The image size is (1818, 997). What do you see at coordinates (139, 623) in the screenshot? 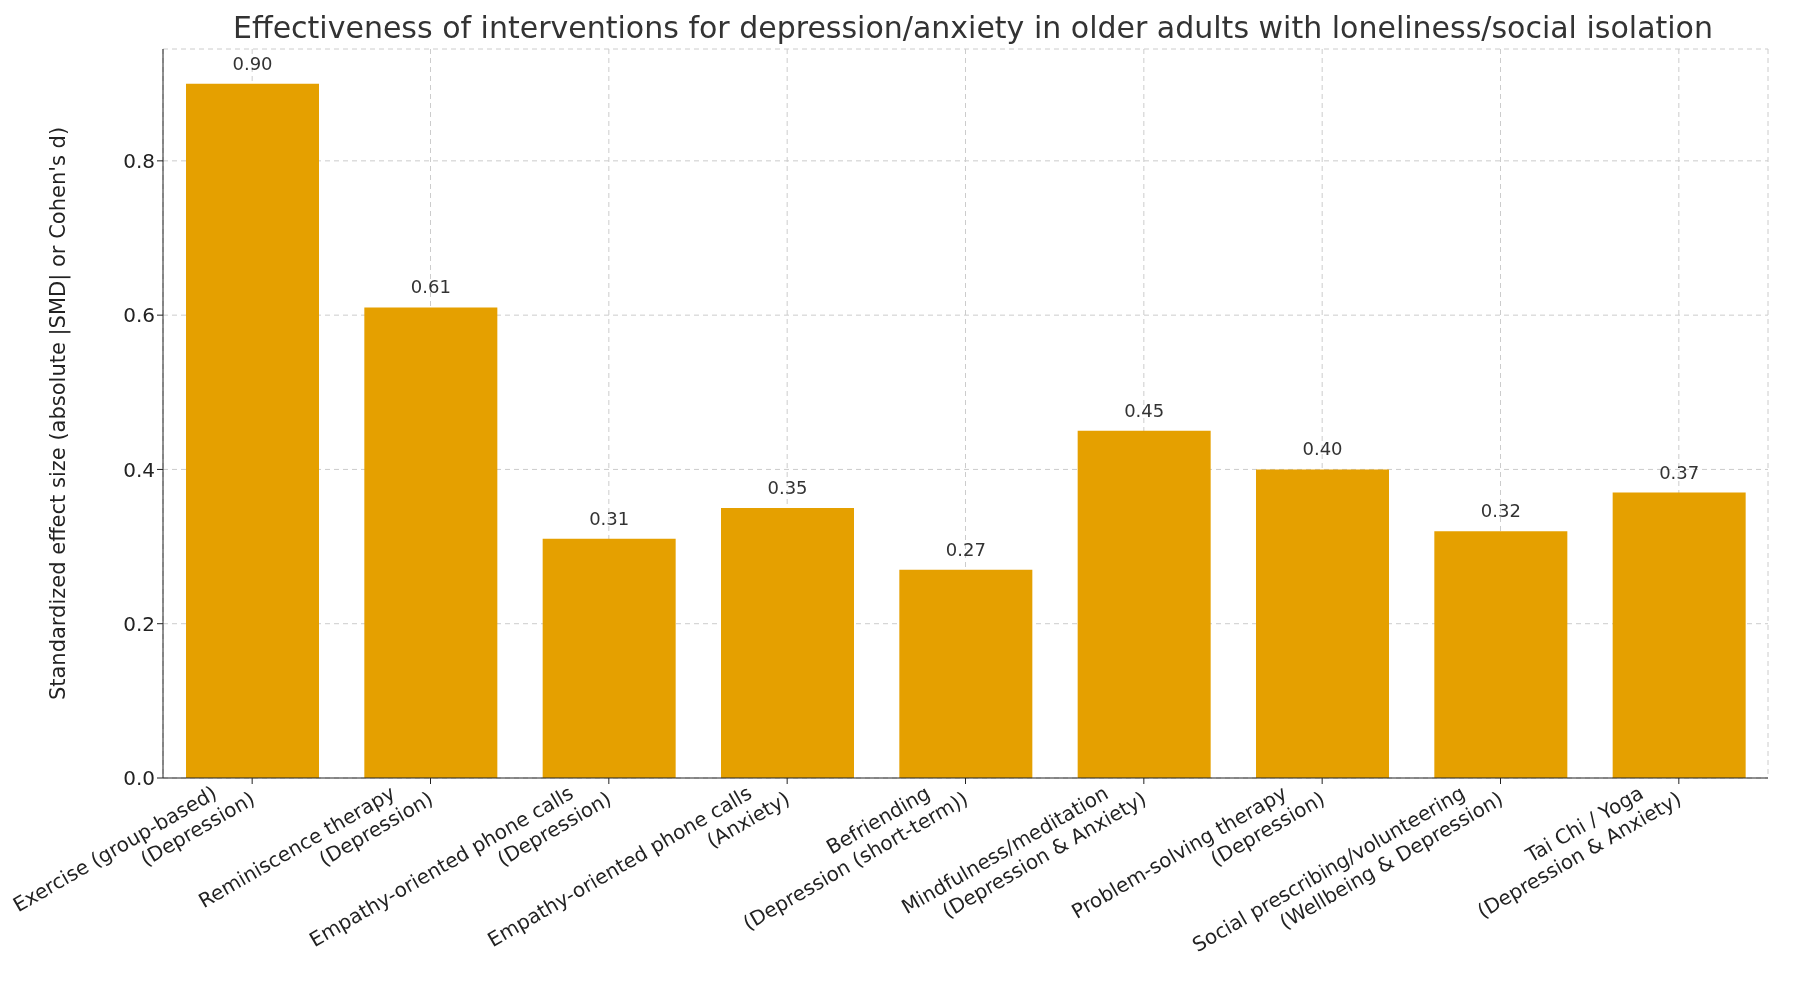
I see `y-tick-label: 0.2` at bounding box center [139, 623].